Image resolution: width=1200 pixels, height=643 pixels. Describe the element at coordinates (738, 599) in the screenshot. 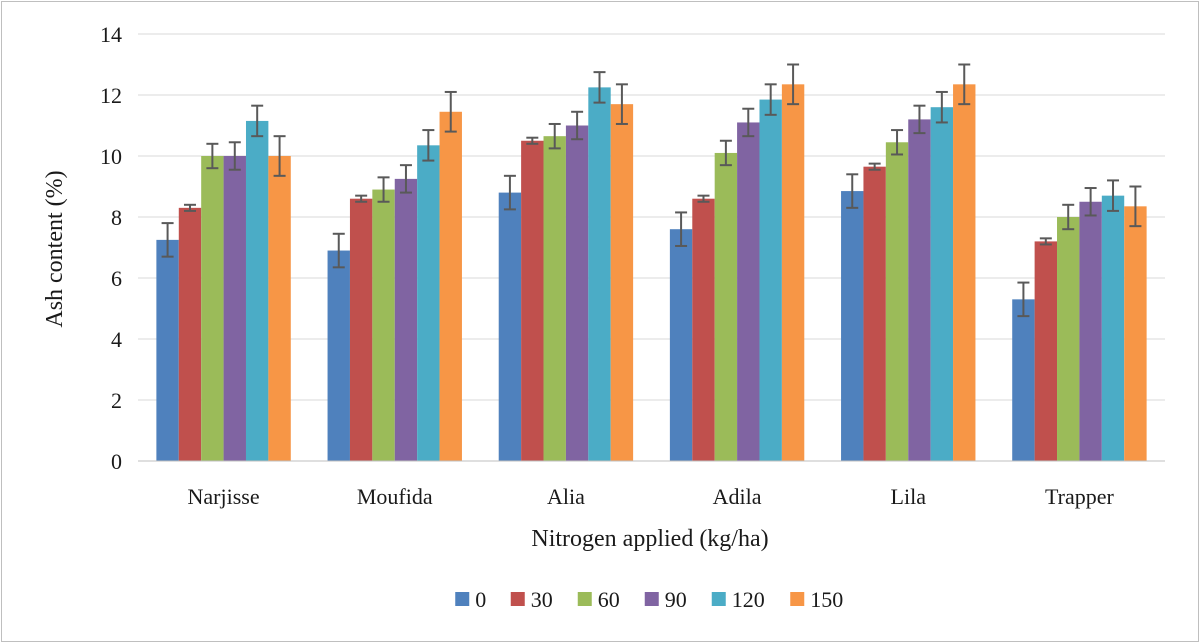

I see `legend-item-120: 120` at that location.